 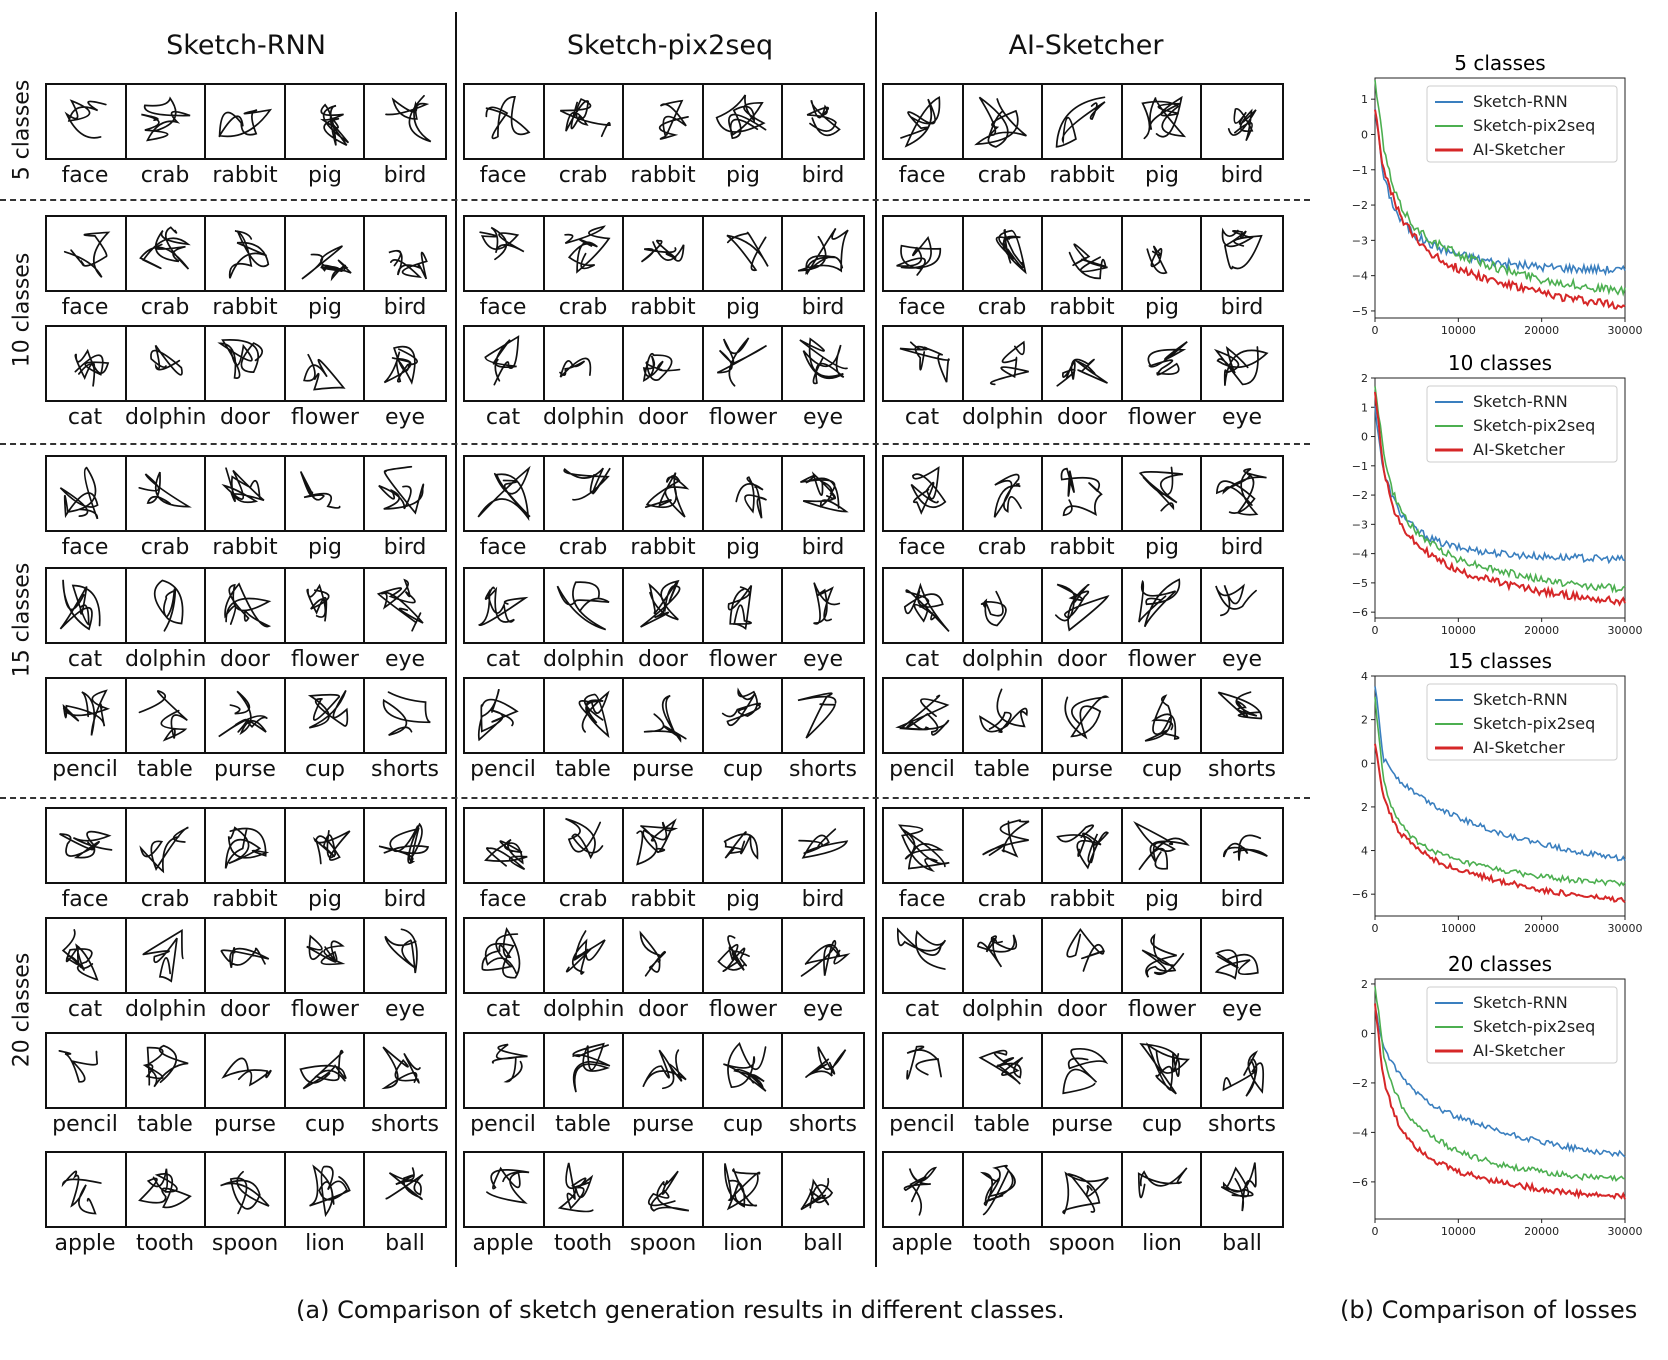 What do you see at coordinates (1534, 125) in the screenshot?
I see `legend-entry: Sketch-pix2seq` at bounding box center [1534, 125].